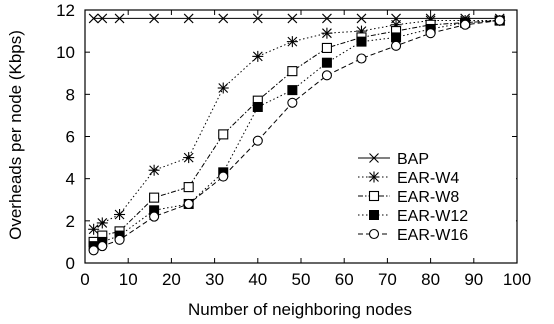  I want to click on series-bap, so click(296, 18).